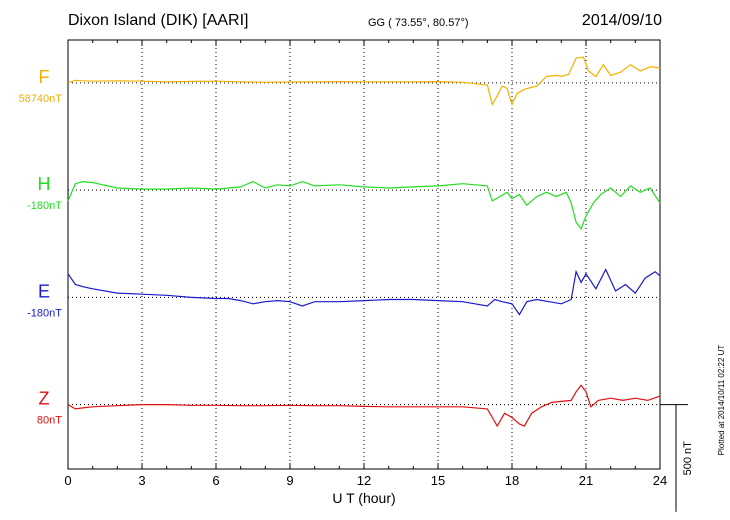  I want to click on series-line-h, so click(364, 205).